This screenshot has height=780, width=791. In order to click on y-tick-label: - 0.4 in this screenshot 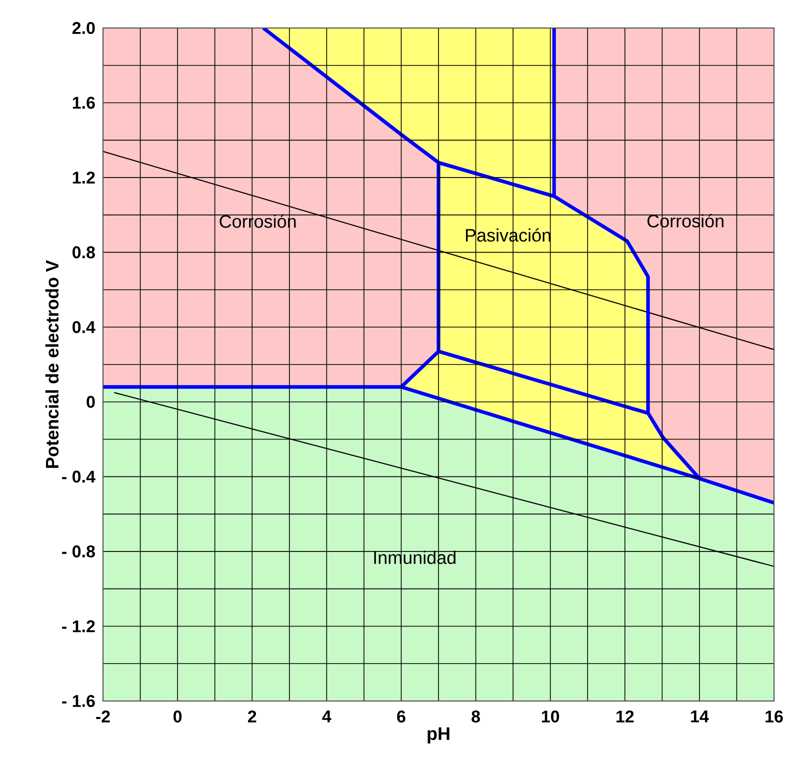, I will do `click(79, 476)`.